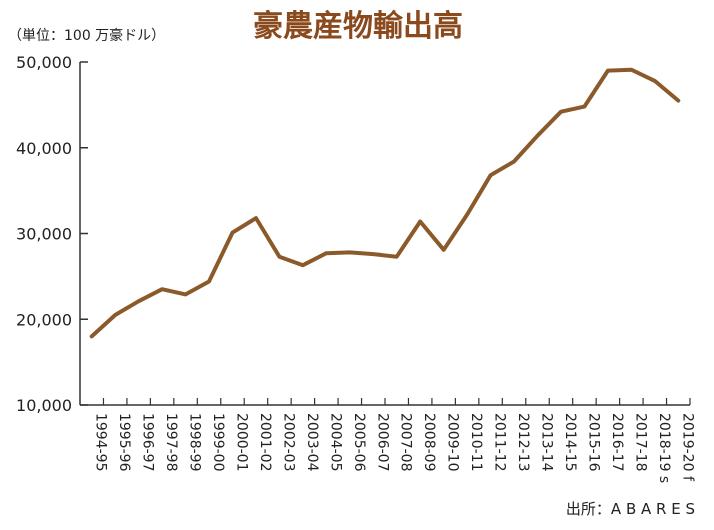  What do you see at coordinates (101, 442) in the screenshot?
I see `x-tick-label: 1994-95` at bounding box center [101, 442].